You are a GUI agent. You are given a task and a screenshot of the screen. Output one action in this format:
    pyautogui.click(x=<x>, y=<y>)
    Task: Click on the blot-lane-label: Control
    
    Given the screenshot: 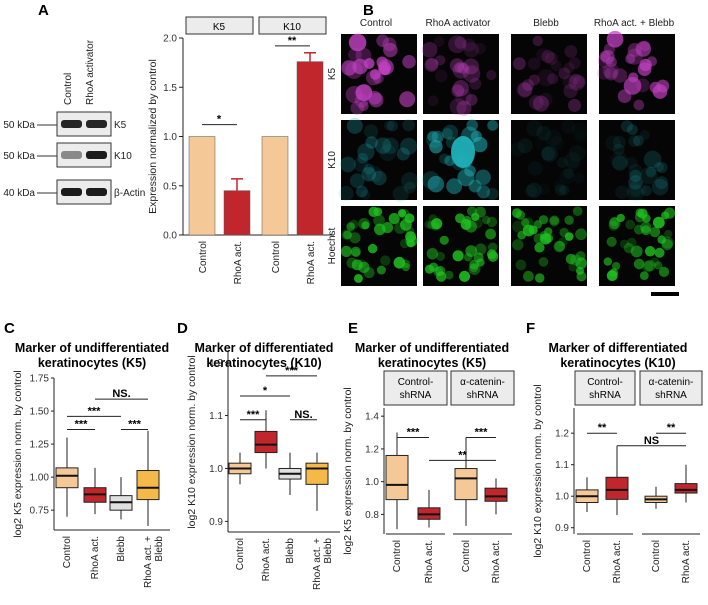 What is the action you would take?
    pyautogui.click(x=68, y=89)
    